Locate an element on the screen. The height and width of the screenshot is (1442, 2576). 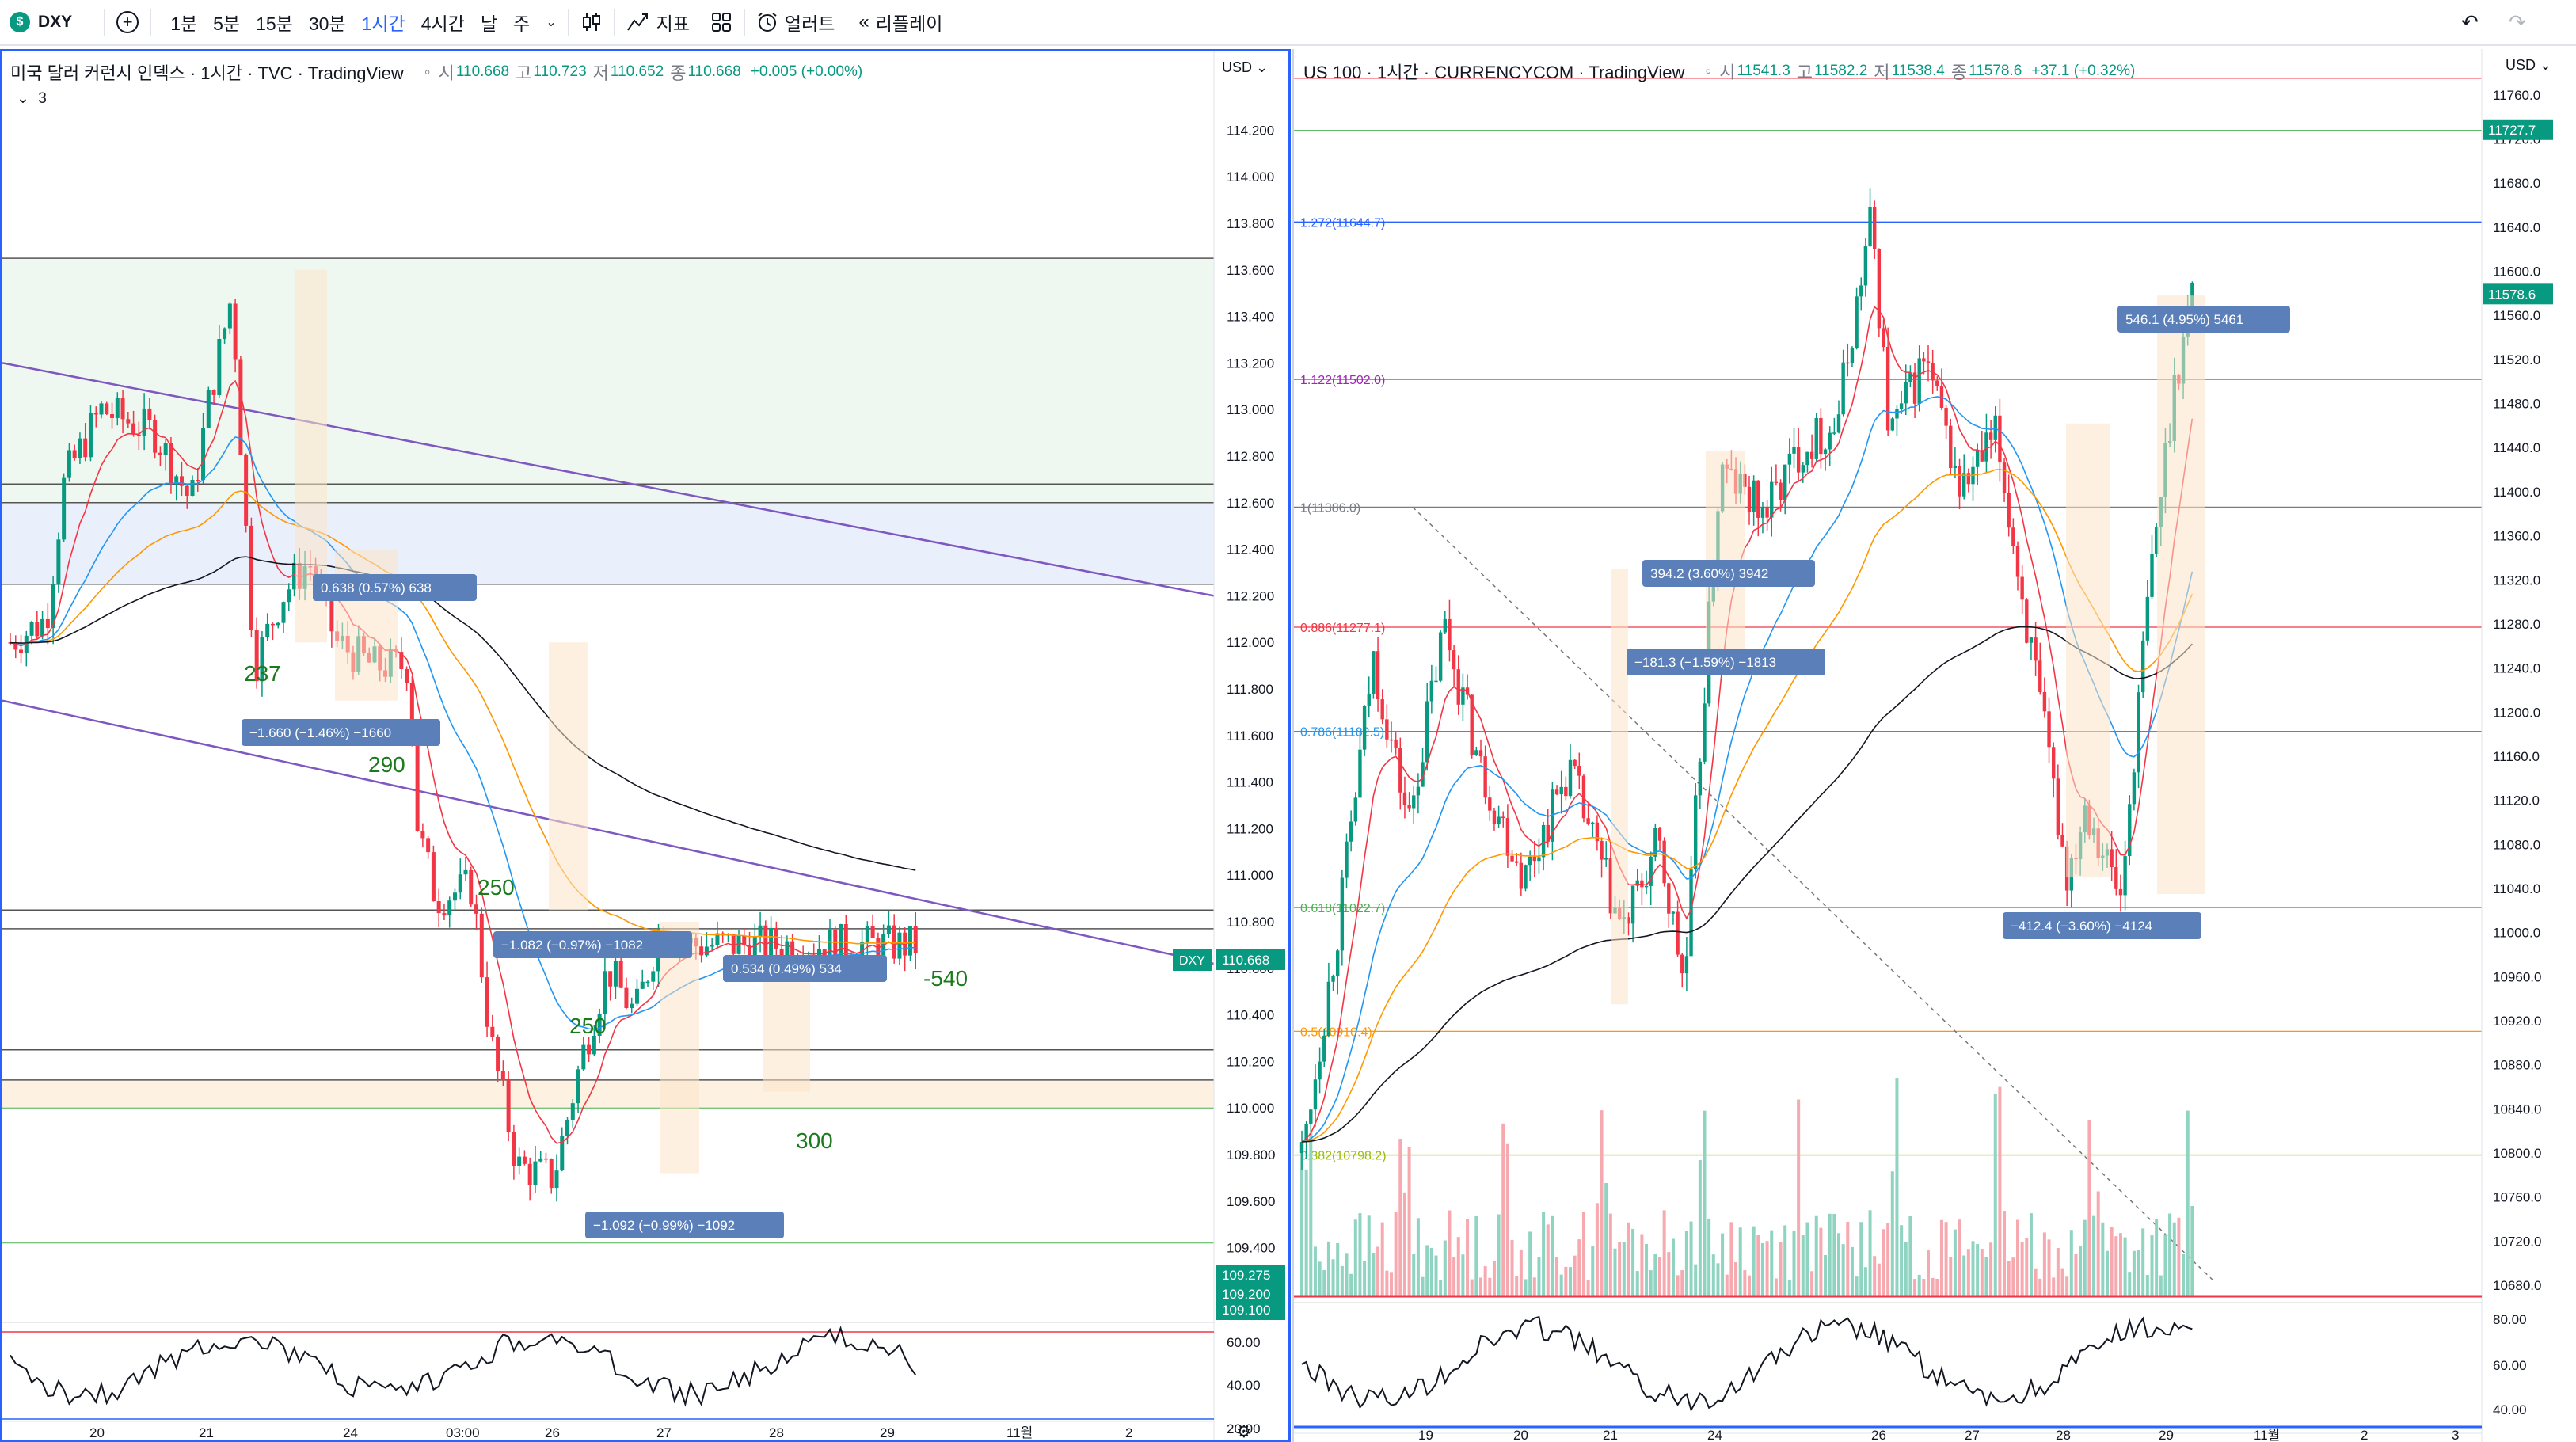
redo-button: ↷ is located at coordinates (2517, 23).